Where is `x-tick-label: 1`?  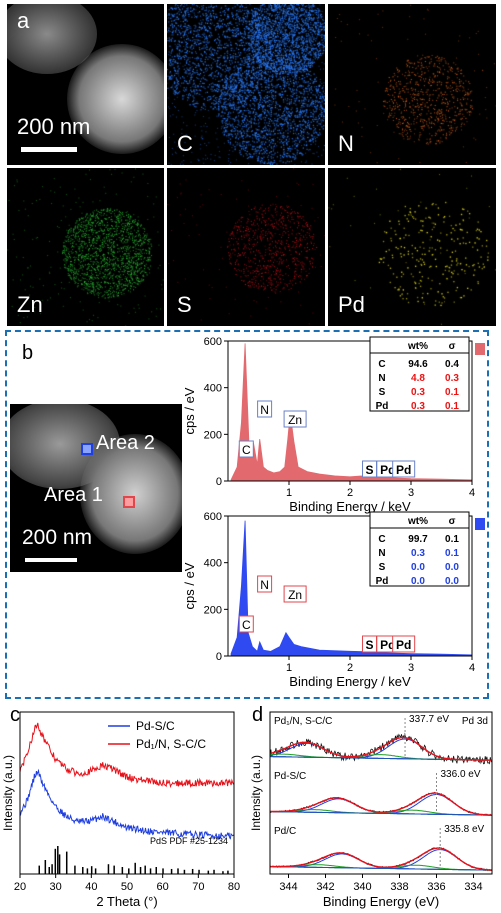 x-tick-label: 1 is located at coordinates (289, 668).